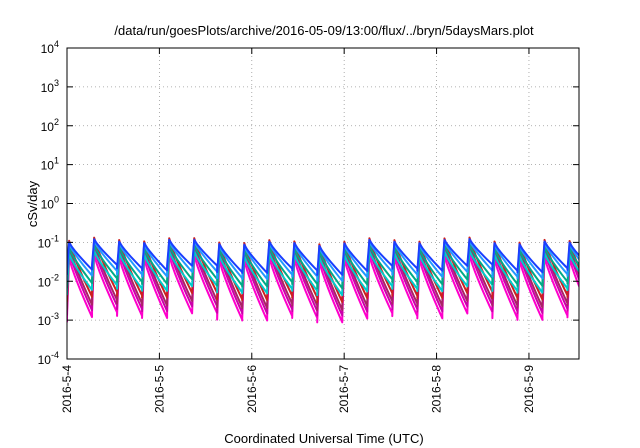 The width and height of the screenshot is (640, 448). What do you see at coordinates (32, 203) in the screenshot?
I see `y-axis-label: cSv/day` at bounding box center [32, 203].